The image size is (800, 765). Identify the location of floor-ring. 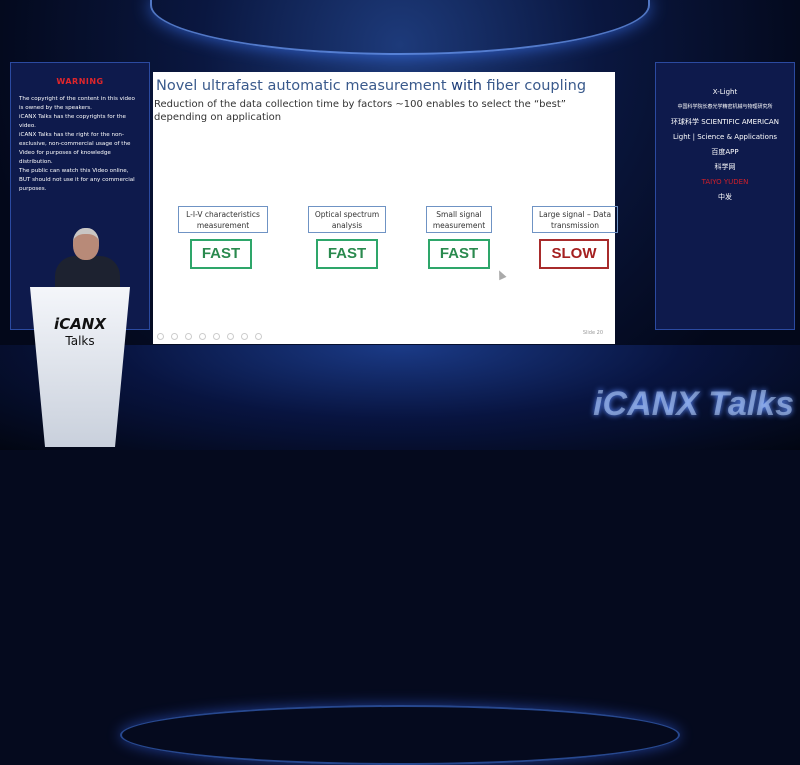
(400, 735).